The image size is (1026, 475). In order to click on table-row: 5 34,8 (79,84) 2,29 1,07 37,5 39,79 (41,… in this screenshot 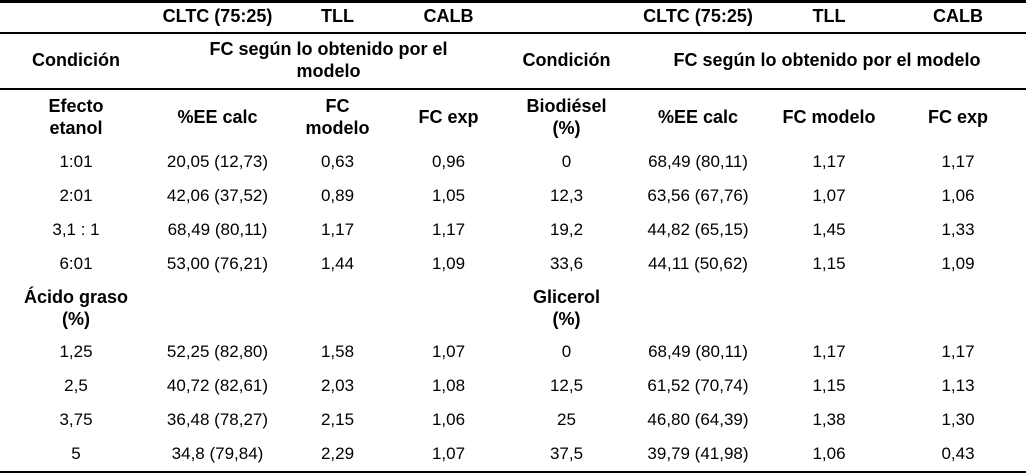, I will do `click(513, 455)`.